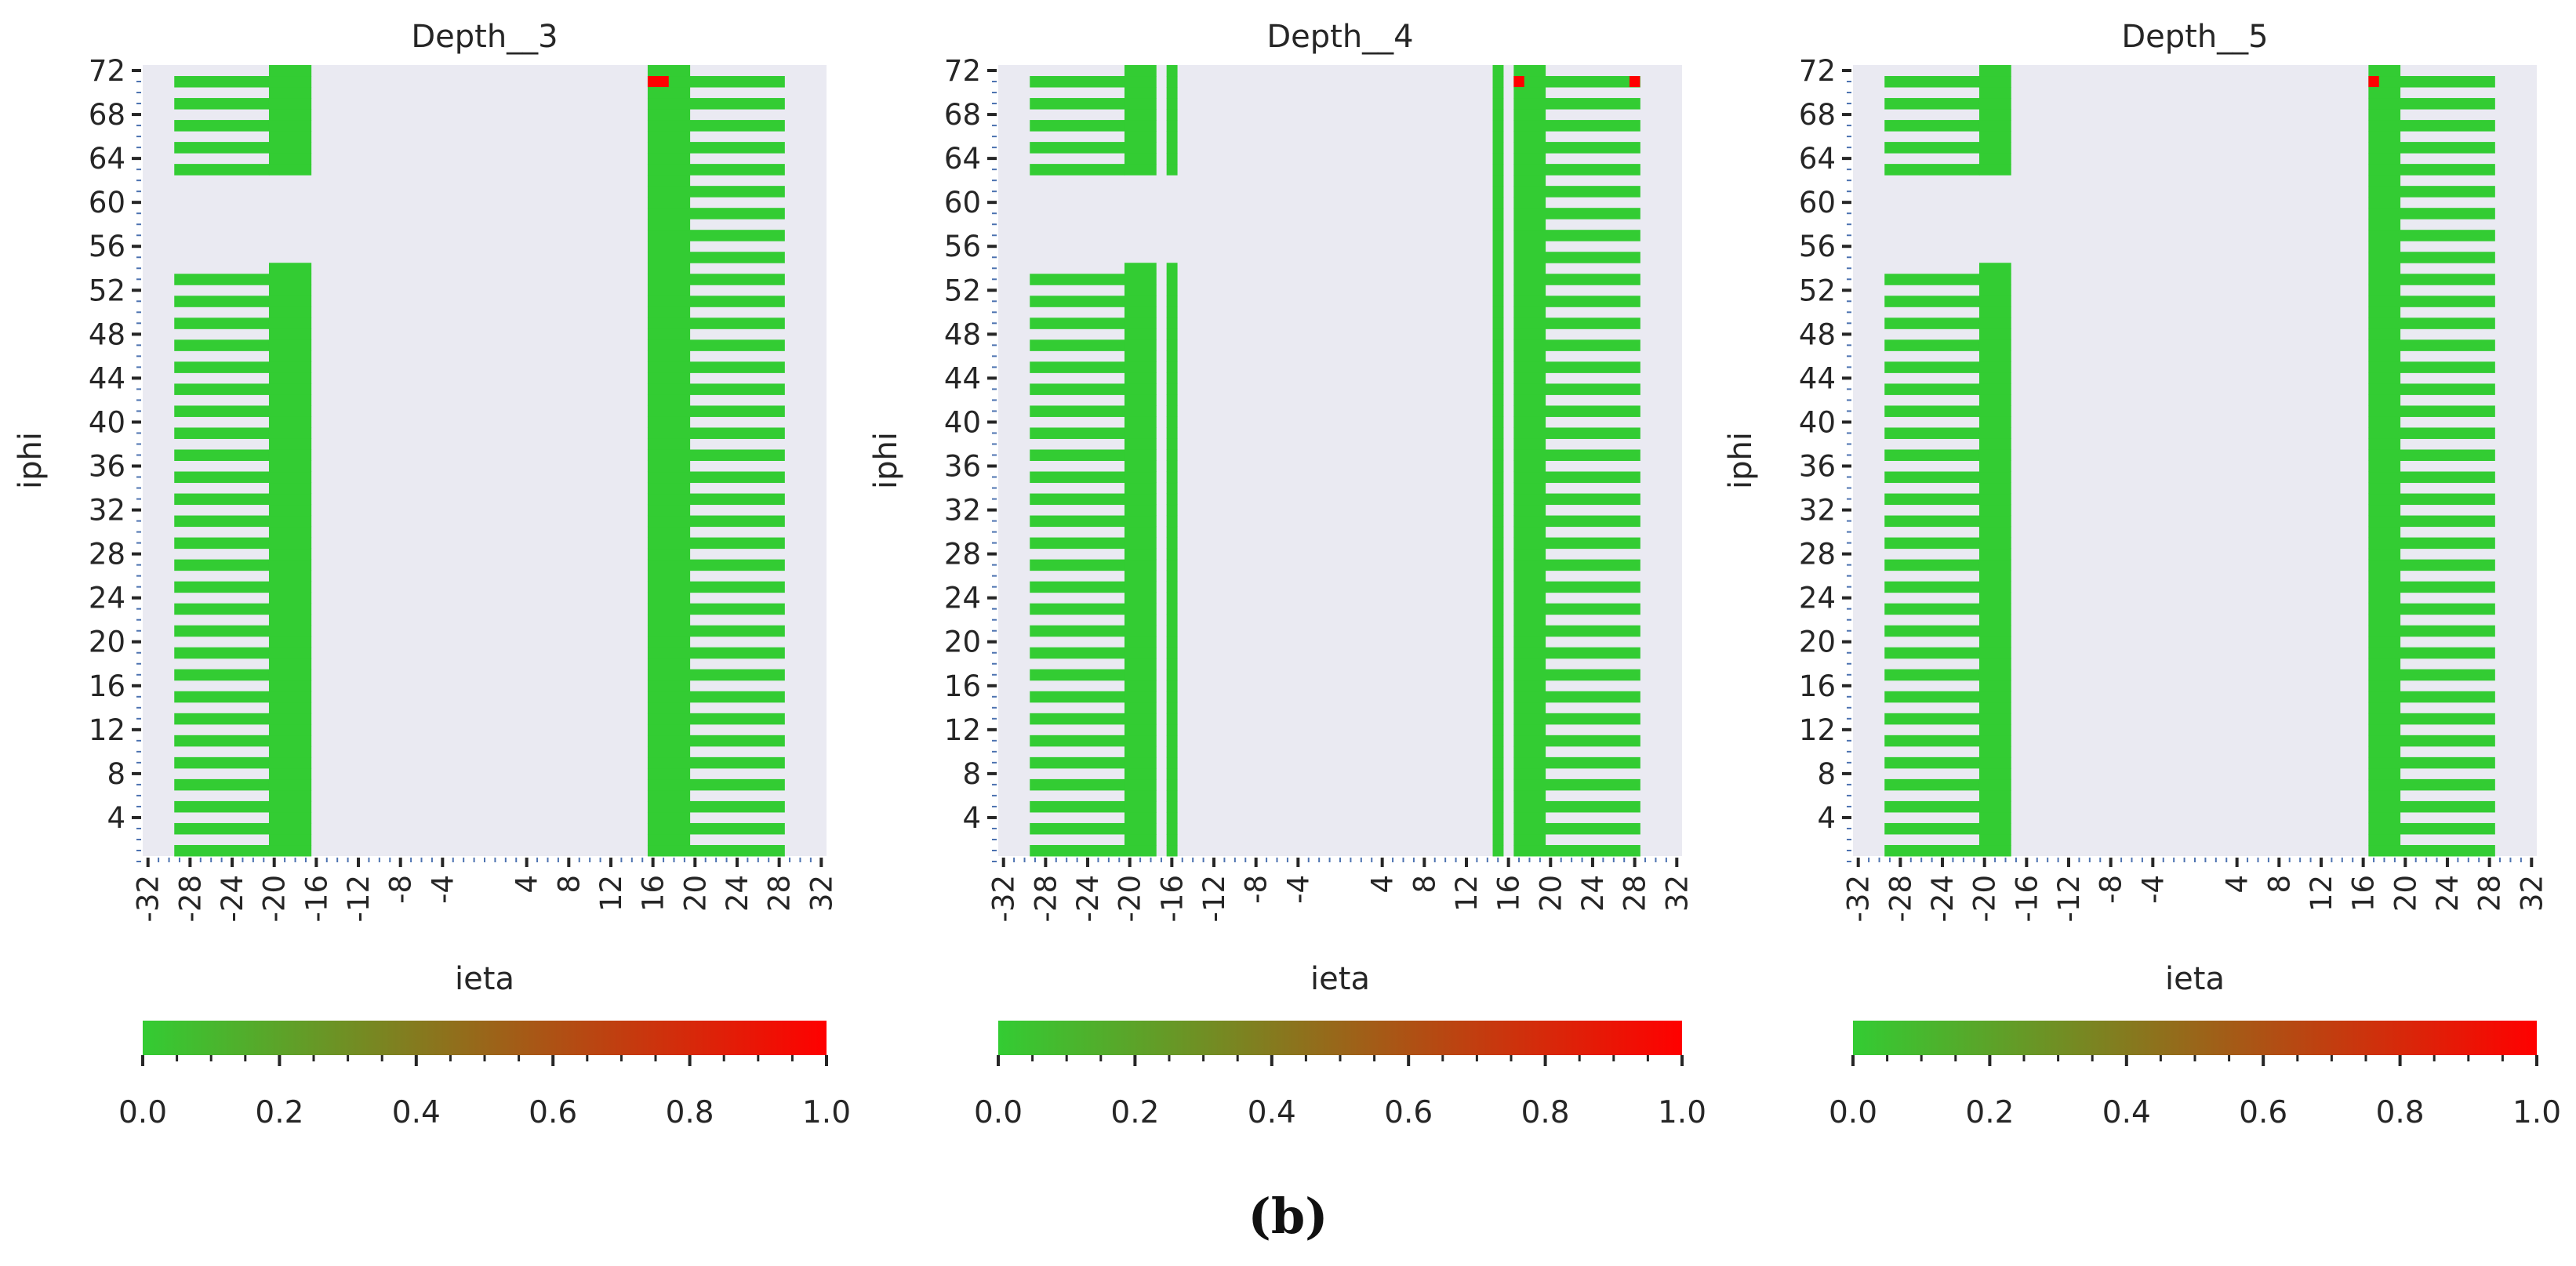  Describe the element at coordinates (1172, 898) in the screenshot. I see `x-tick-label: -16` at that location.